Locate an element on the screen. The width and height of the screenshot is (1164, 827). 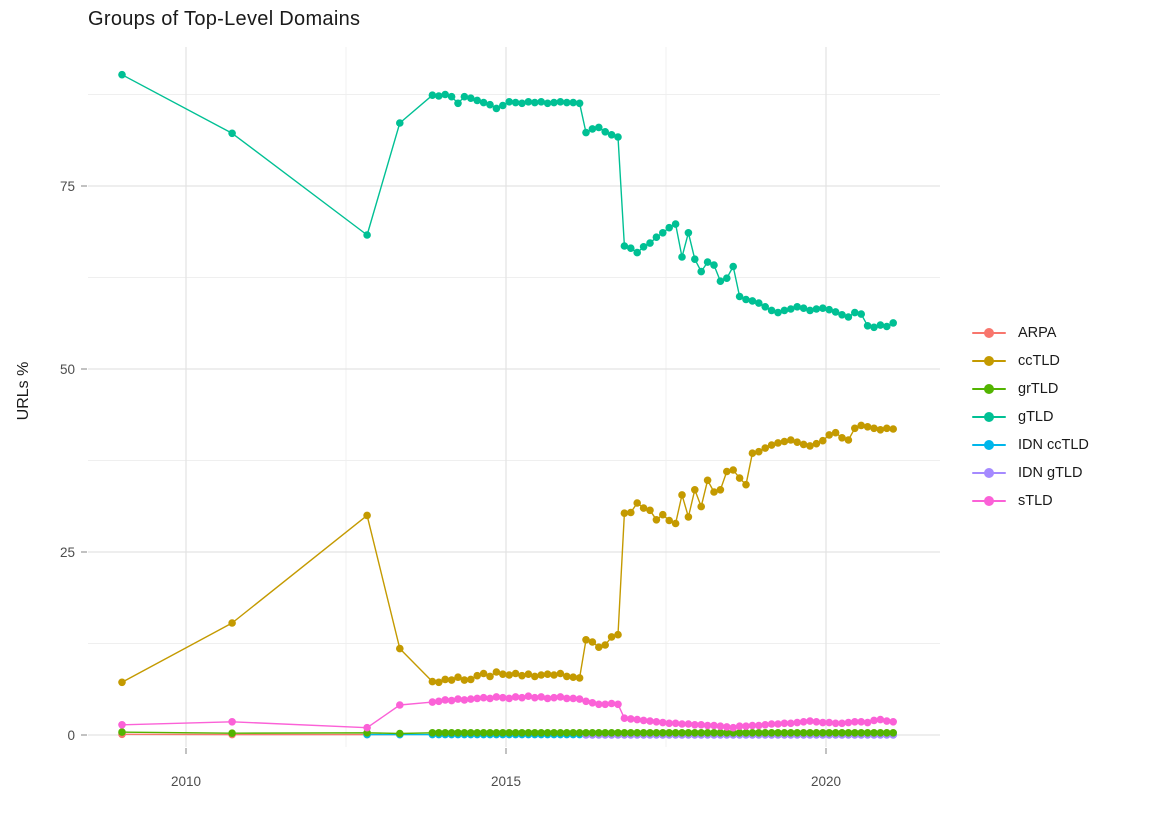
y-tick-label: 0 is located at coordinates (71, 735).